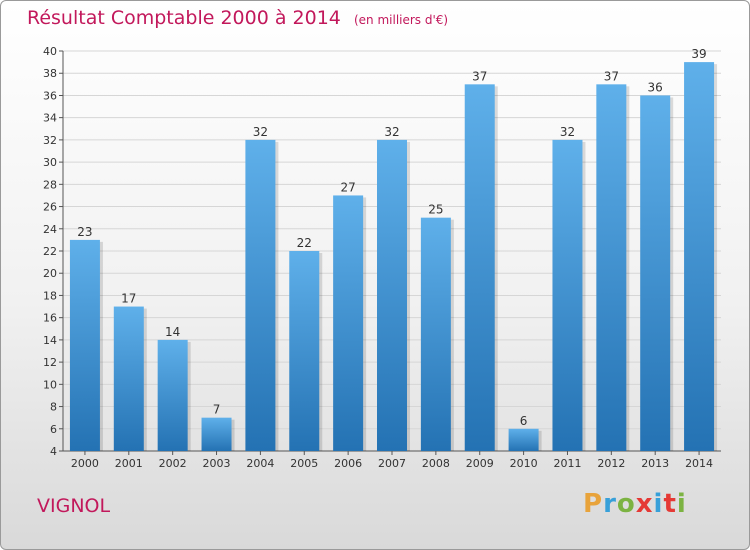 The height and width of the screenshot is (550, 750). I want to click on y-tick-label: 18, so click(50, 295).